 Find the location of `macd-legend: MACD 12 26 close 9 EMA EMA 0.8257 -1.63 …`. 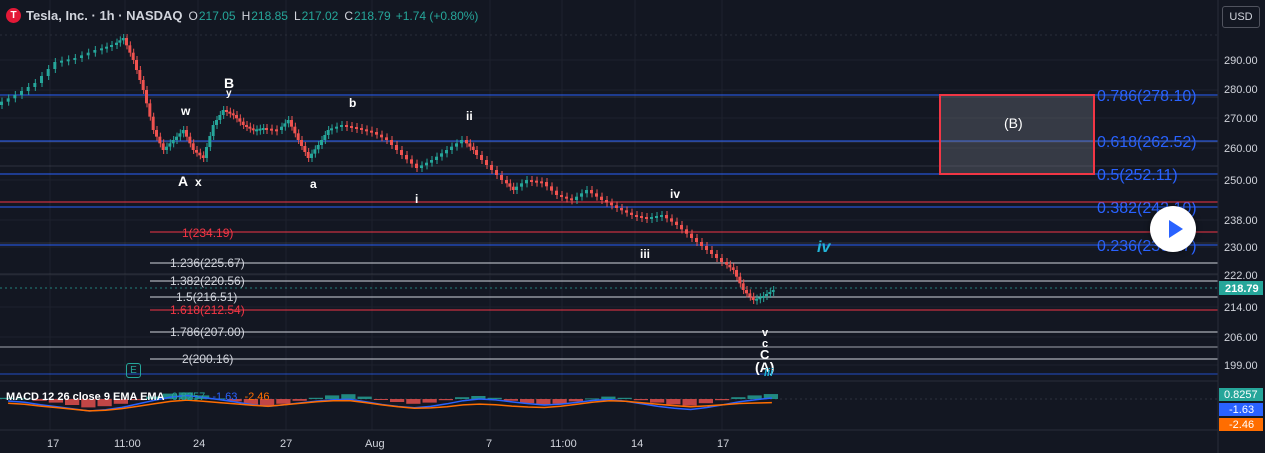

macd-legend: MACD 12 26 close 9 EMA EMA 0.8257 -1.63 … is located at coordinates (138, 397).